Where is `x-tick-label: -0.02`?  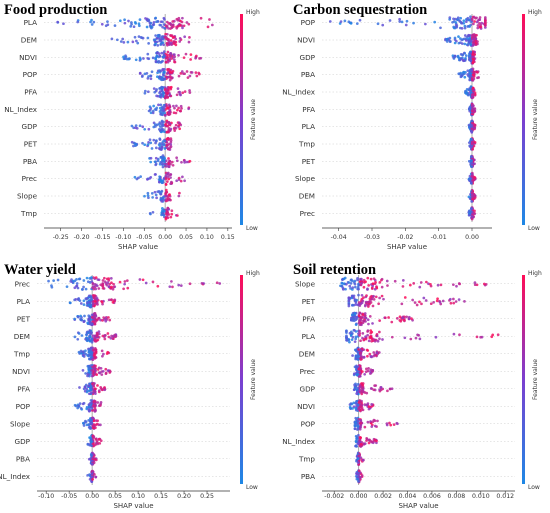
x-tick-label: -0.02 is located at coordinates (405, 237).